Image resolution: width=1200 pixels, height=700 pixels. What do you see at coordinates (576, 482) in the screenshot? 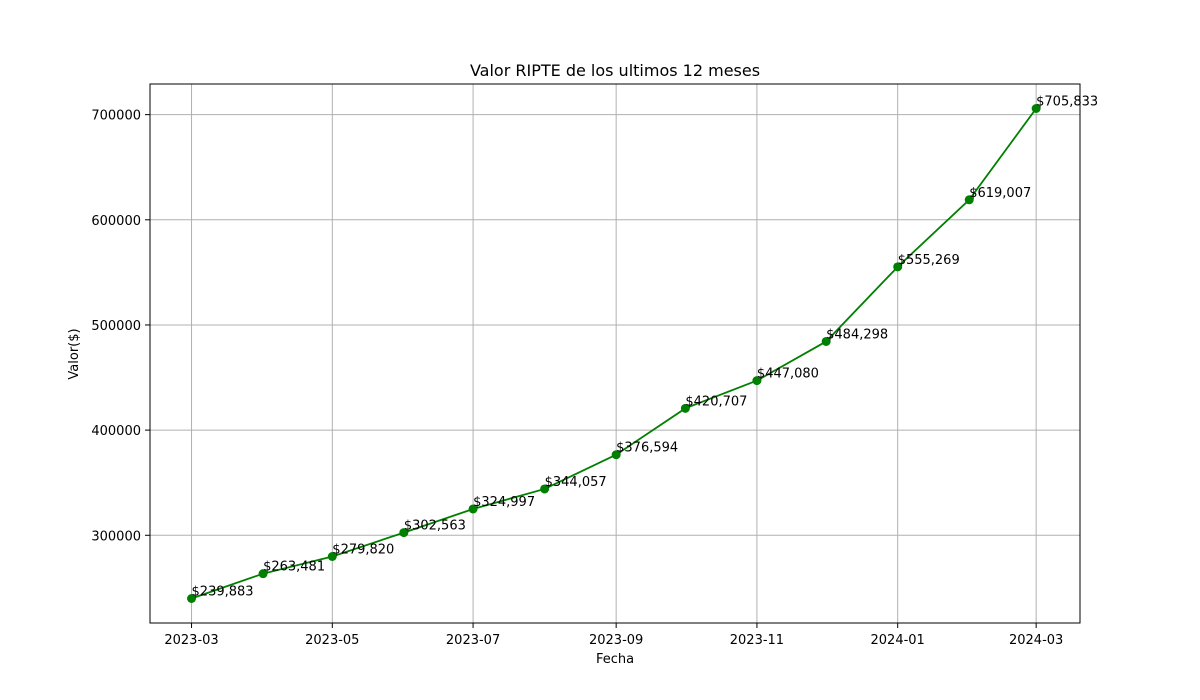
I see `data-label: $344,057` at bounding box center [576, 482].